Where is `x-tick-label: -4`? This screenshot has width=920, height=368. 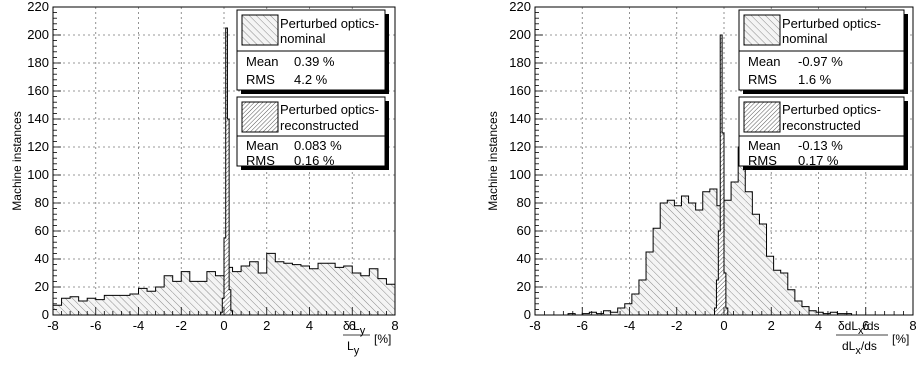 x-tick-label: -4 is located at coordinates (139, 325).